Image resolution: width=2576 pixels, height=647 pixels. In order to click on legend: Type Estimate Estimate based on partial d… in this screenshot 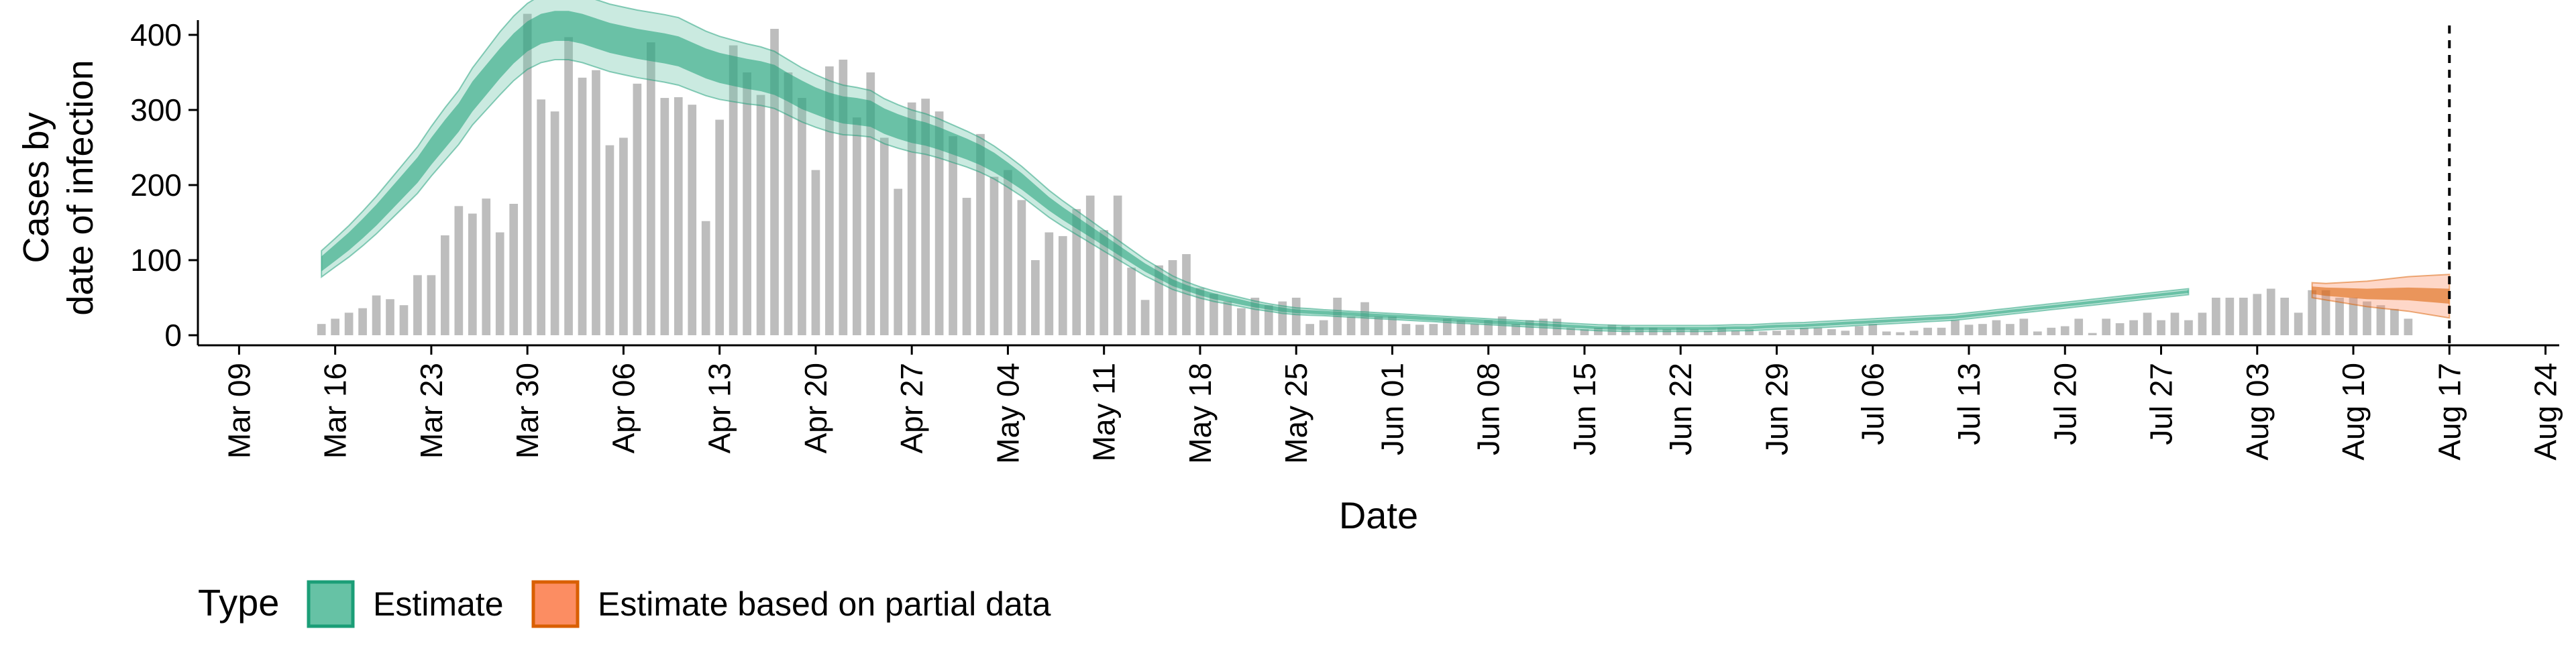, I will do `click(624, 604)`.